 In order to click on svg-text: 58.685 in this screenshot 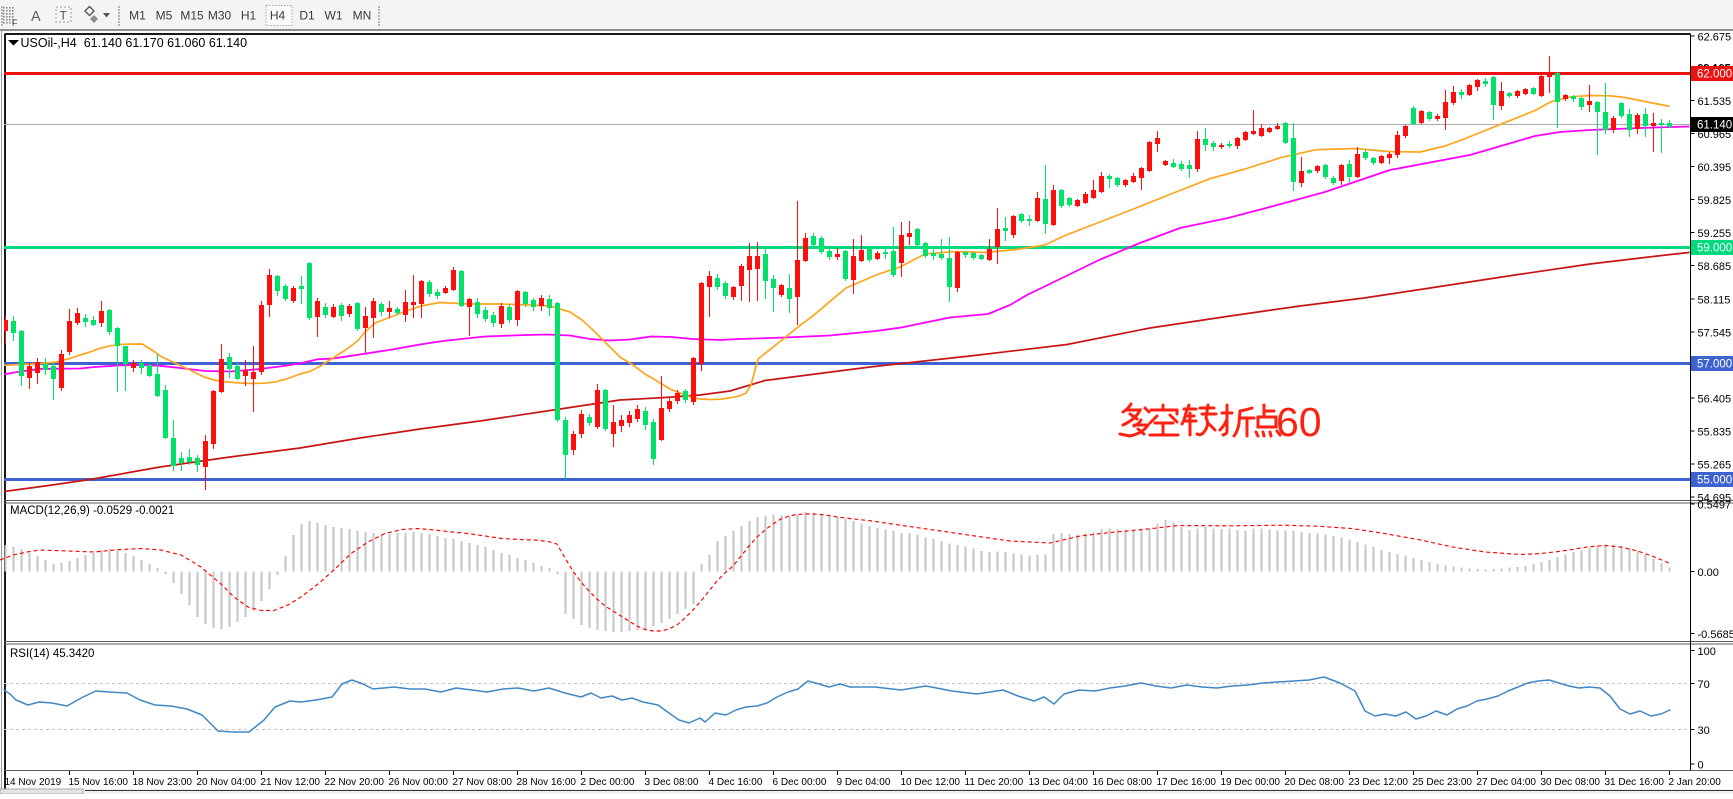, I will do `click(1715, 267)`.